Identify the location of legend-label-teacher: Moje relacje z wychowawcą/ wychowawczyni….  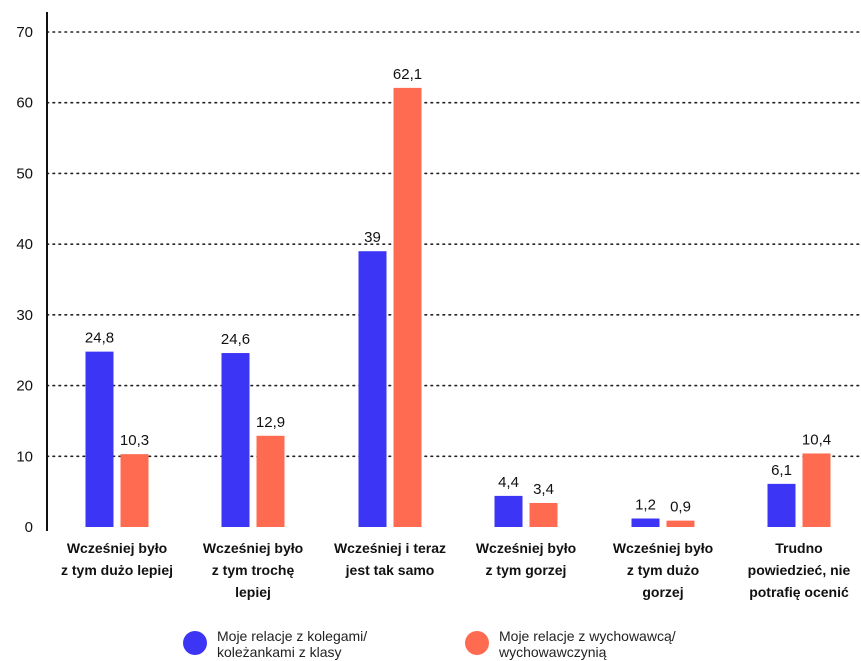
(587, 644).